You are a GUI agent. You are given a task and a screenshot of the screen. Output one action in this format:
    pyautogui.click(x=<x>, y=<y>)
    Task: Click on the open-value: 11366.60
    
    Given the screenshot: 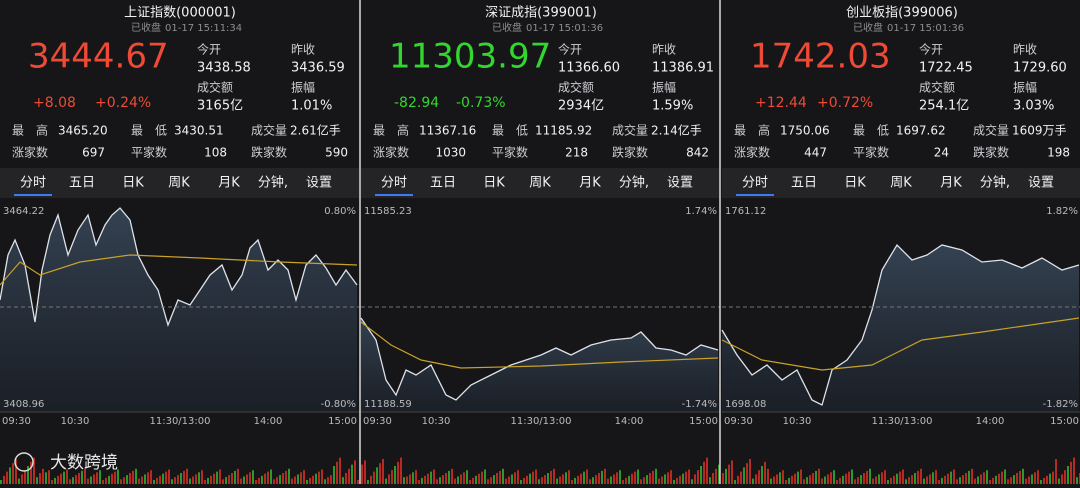 What is the action you would take?
    pyautogui.click(x=589, y=68)
    